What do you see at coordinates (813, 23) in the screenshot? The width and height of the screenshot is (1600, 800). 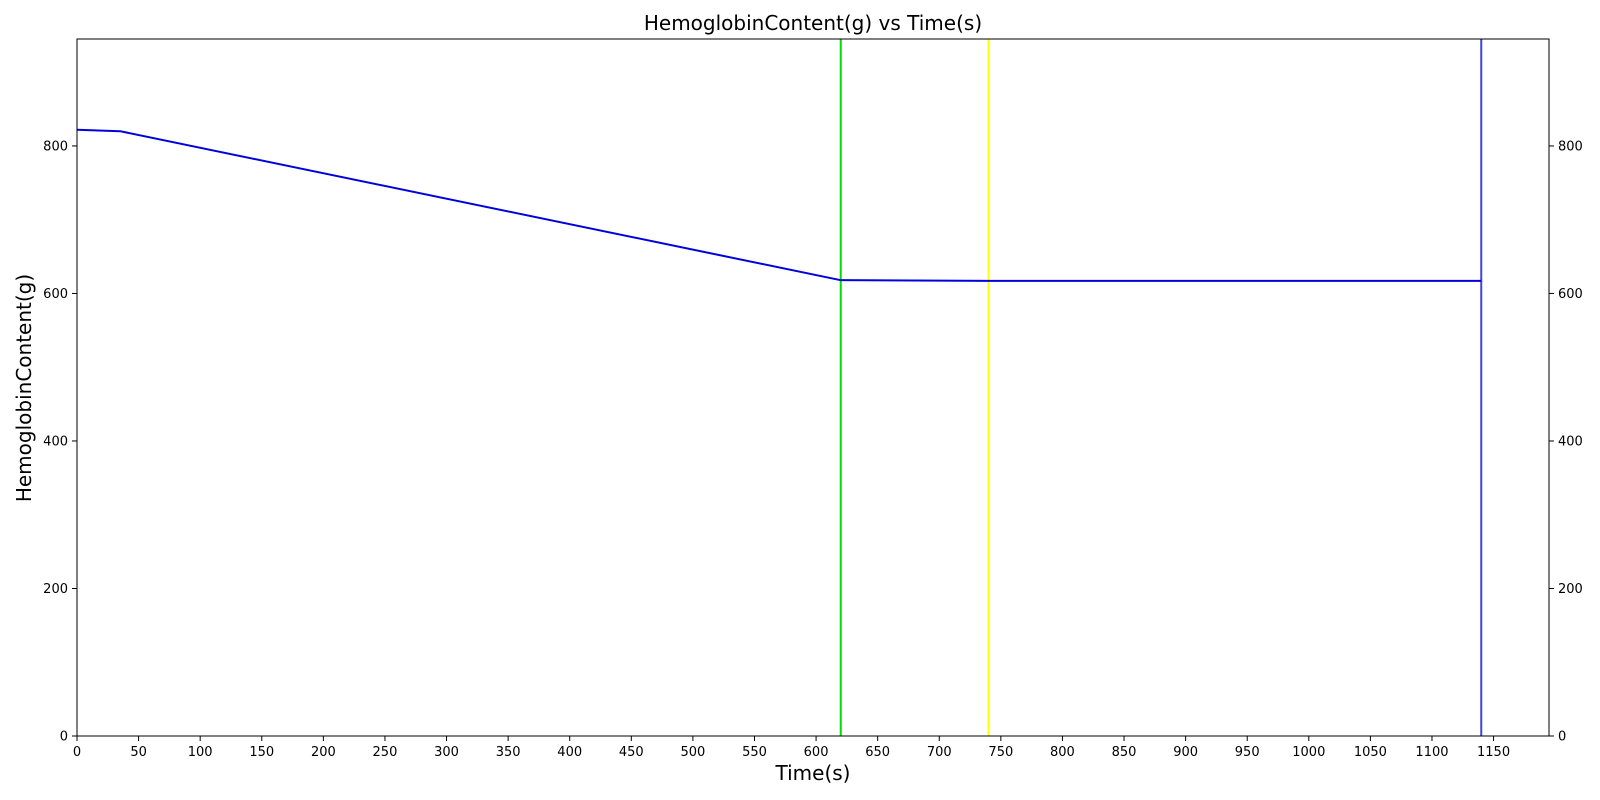 I see `chart-title: HemoglobinContent(g) vs Time(s)` at bounding box center [813, 23].